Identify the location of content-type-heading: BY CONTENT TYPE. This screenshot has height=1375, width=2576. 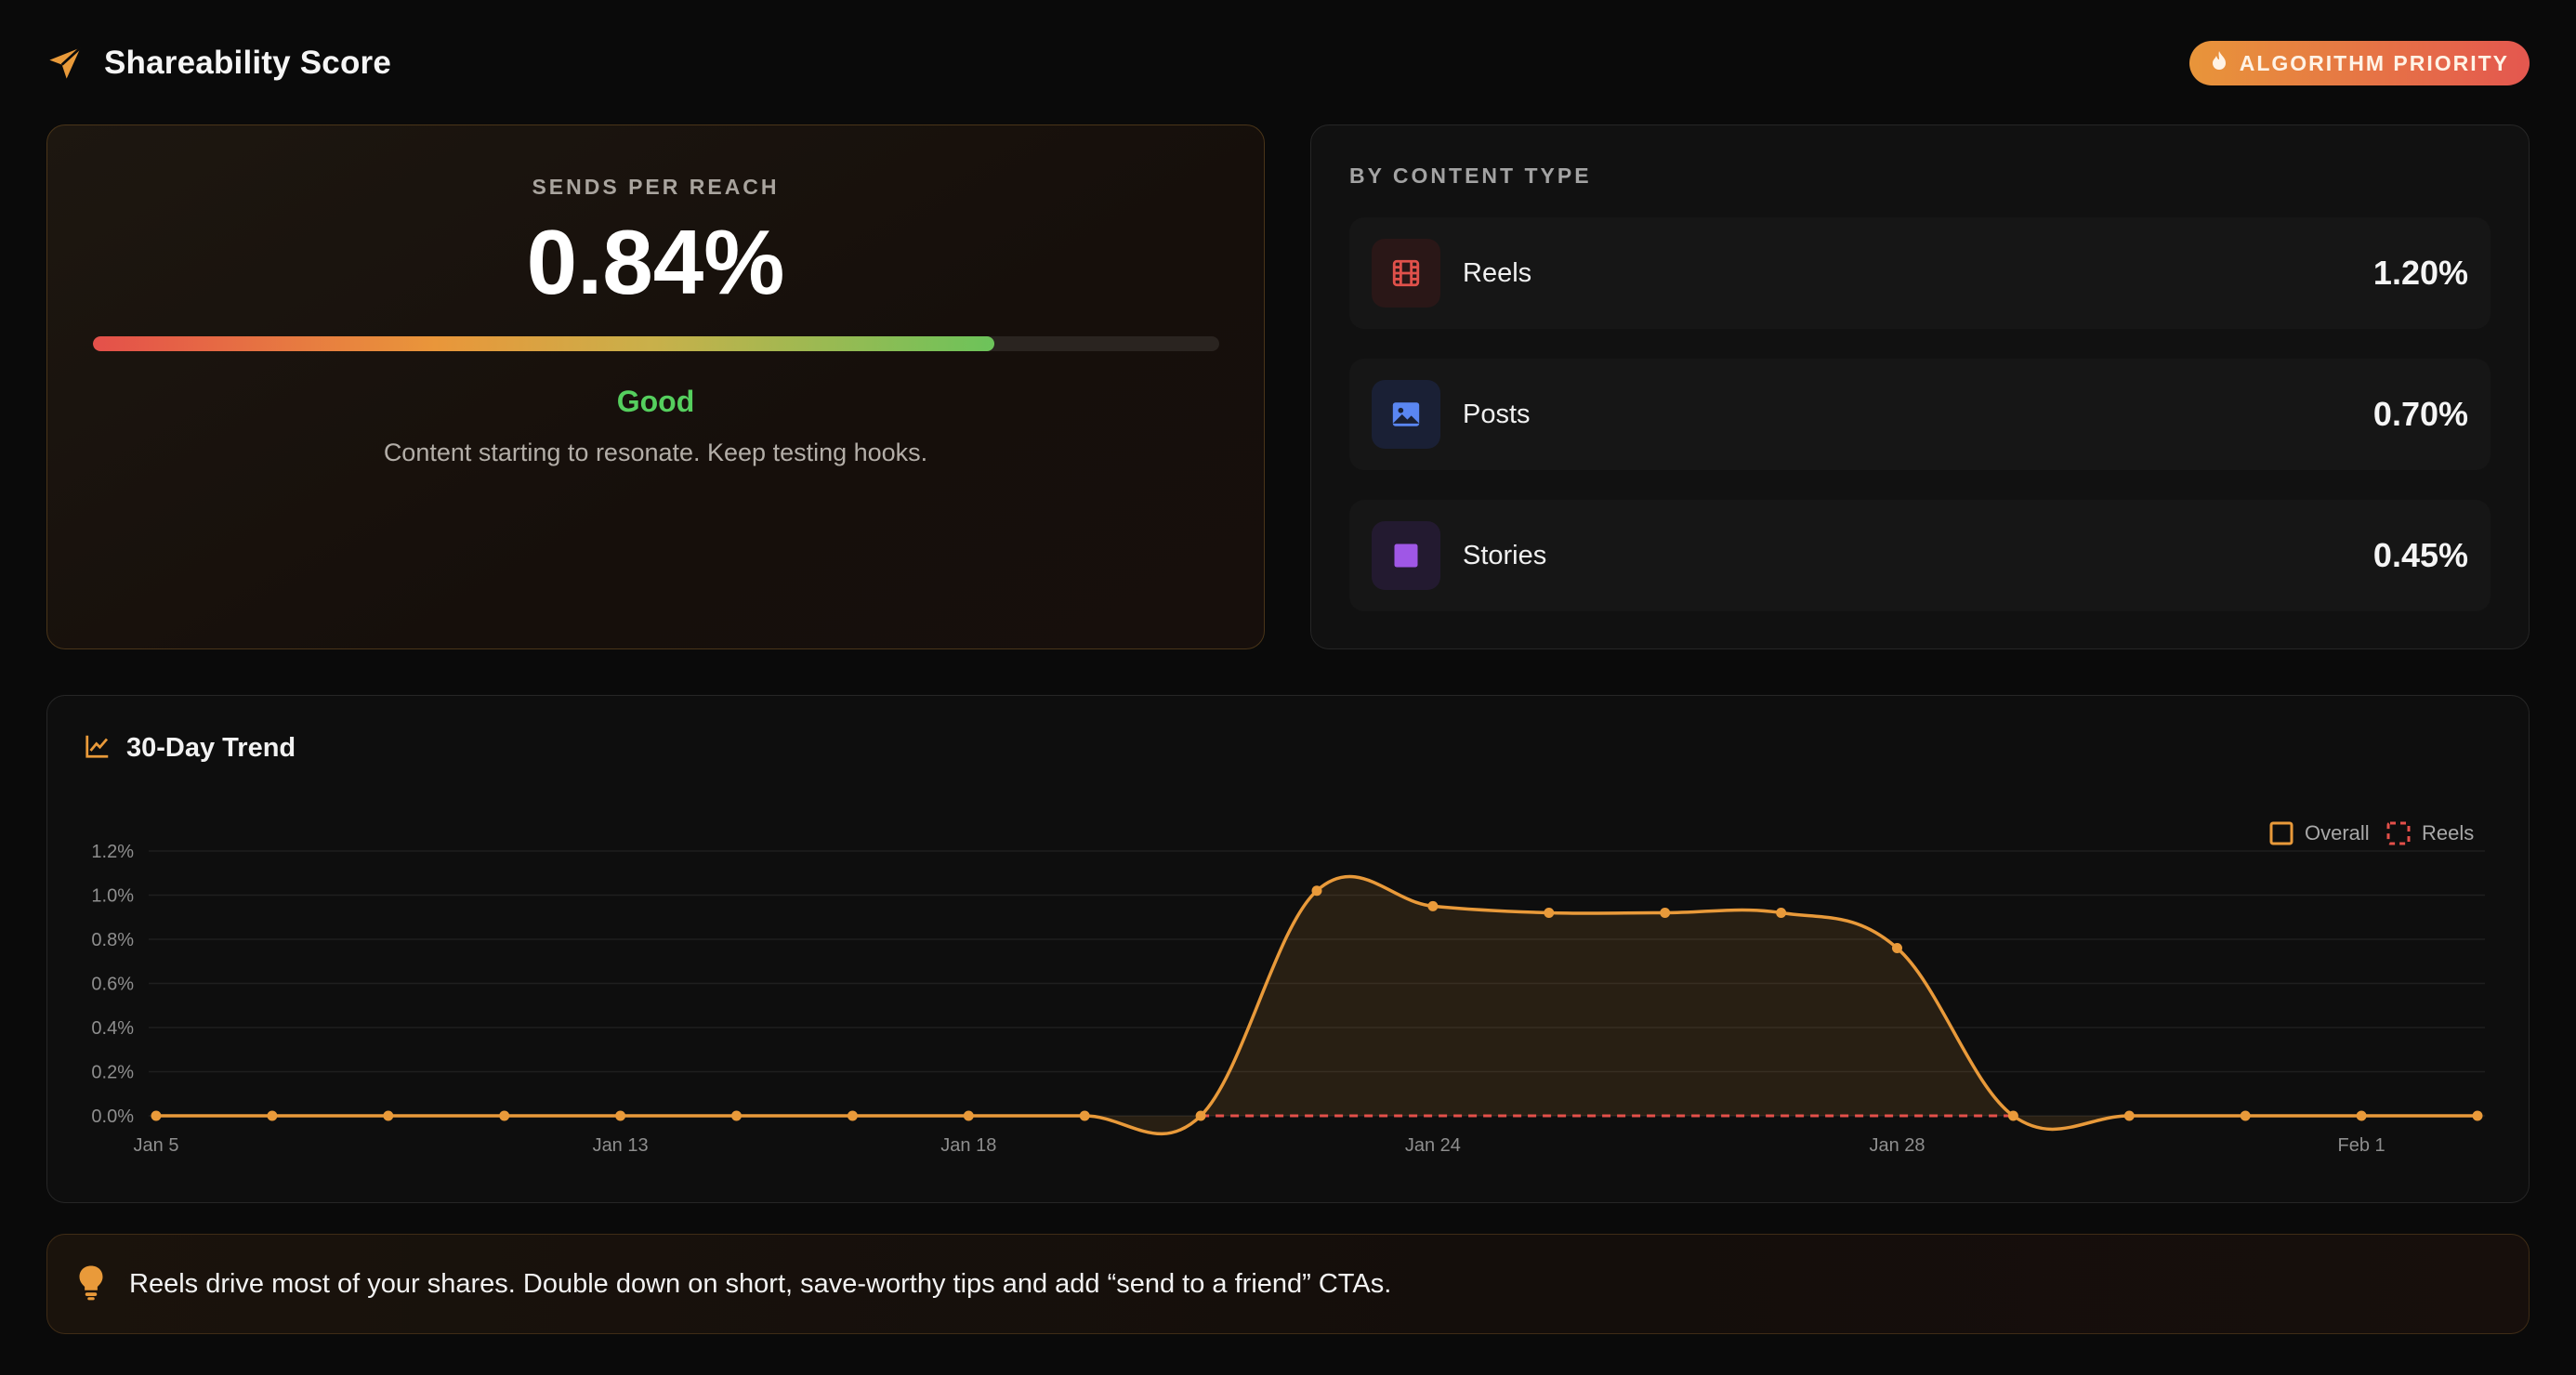
(1470, 176).